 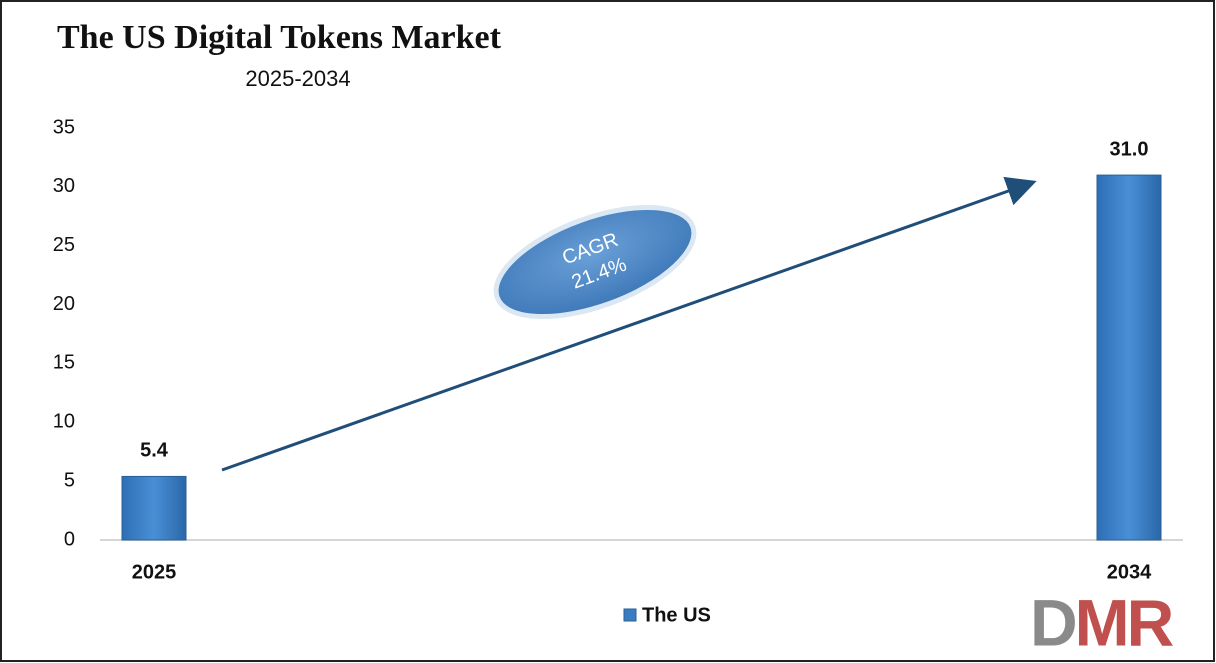 I want to click on legend-swatch, so click(x=630, y=615).